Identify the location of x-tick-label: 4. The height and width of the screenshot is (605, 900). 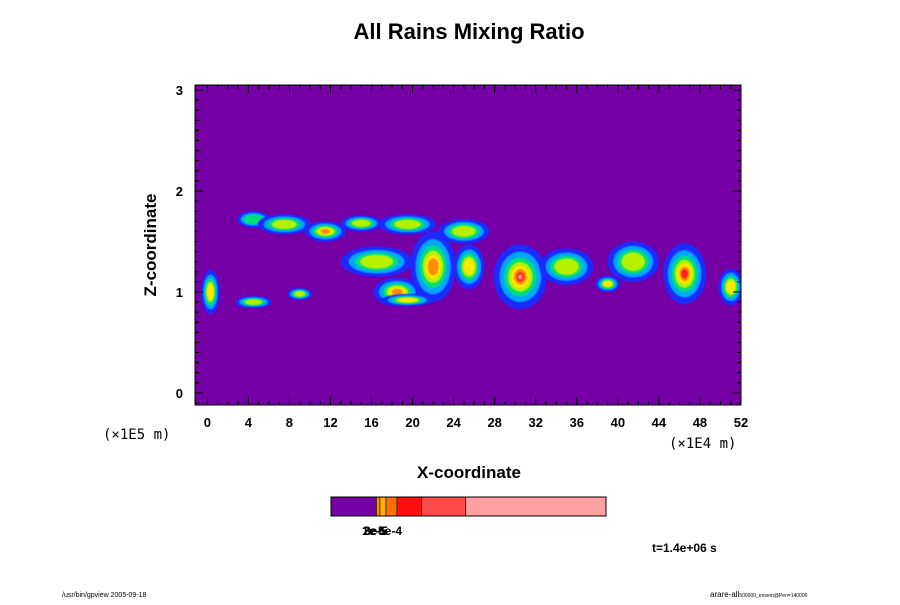
(249, 422).